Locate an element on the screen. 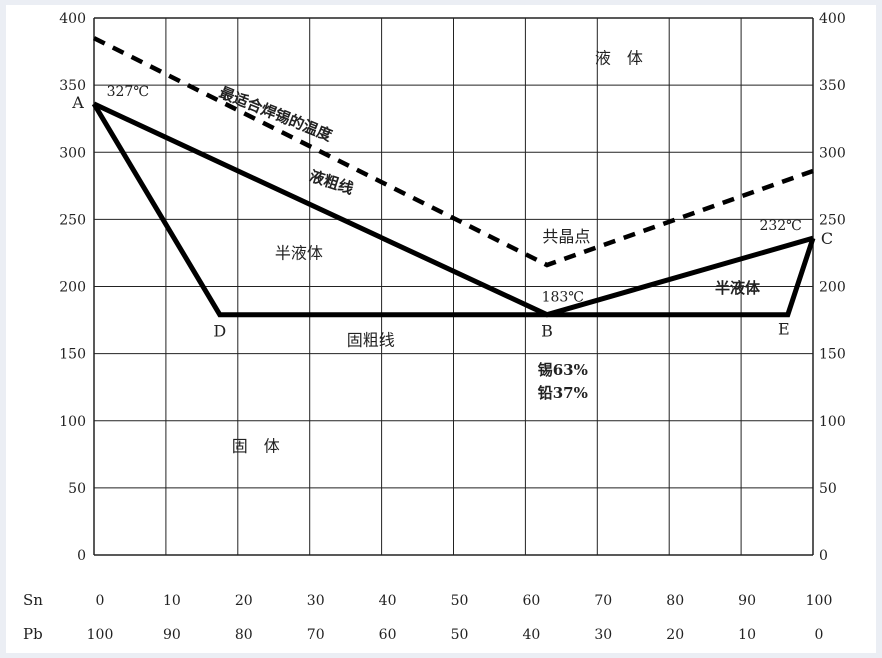  y-tick-label-right: 0 is located at coordinates (823, 556).